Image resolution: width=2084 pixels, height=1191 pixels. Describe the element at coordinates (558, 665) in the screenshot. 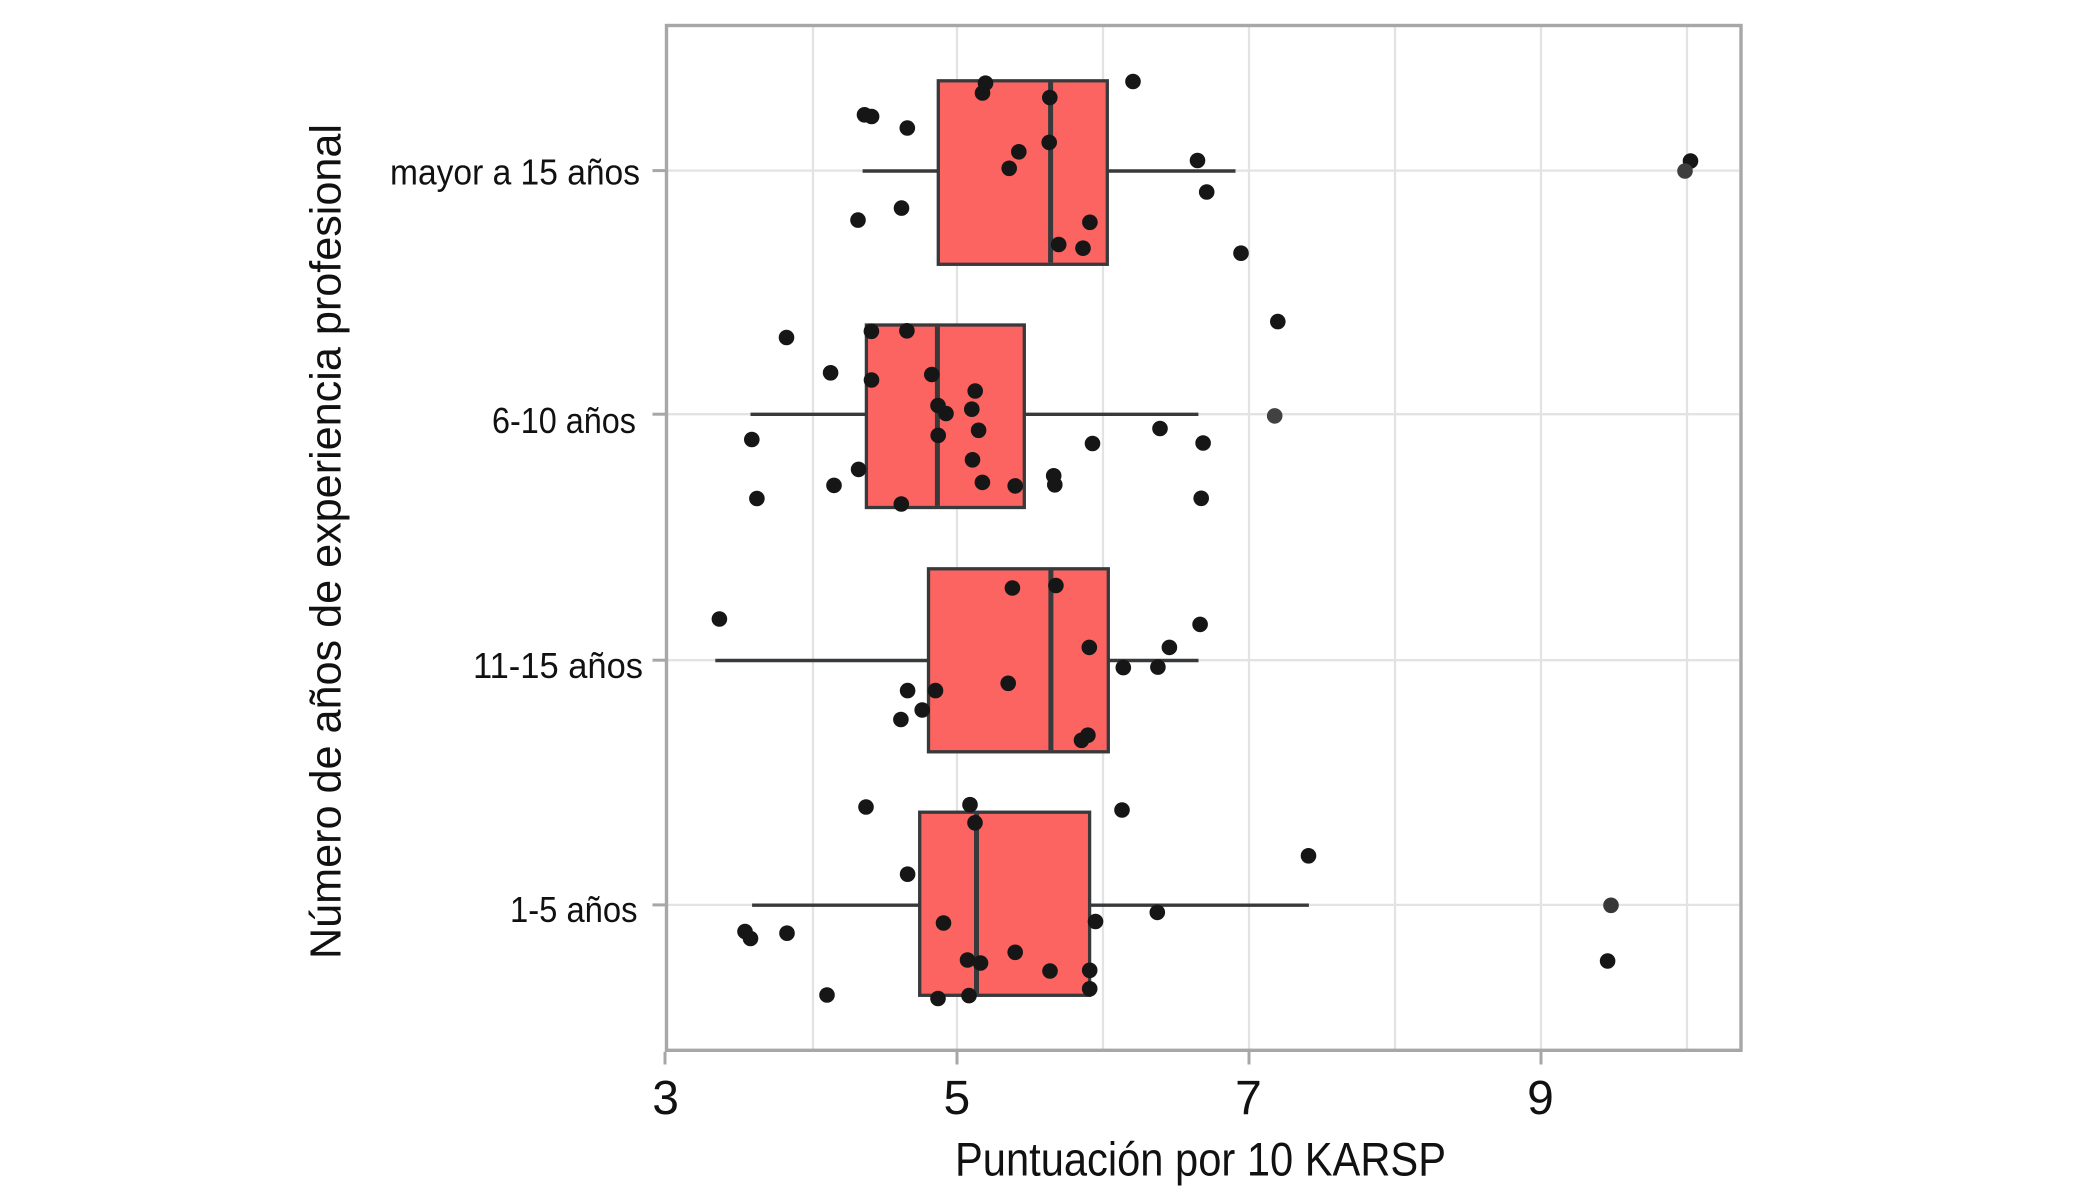

I see `svg-text: 11-15 años` at that location.